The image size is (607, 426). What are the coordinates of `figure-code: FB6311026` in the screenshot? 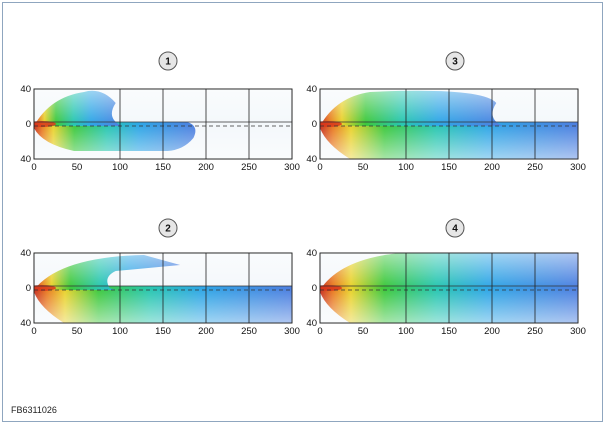 It's located at (34, 410).